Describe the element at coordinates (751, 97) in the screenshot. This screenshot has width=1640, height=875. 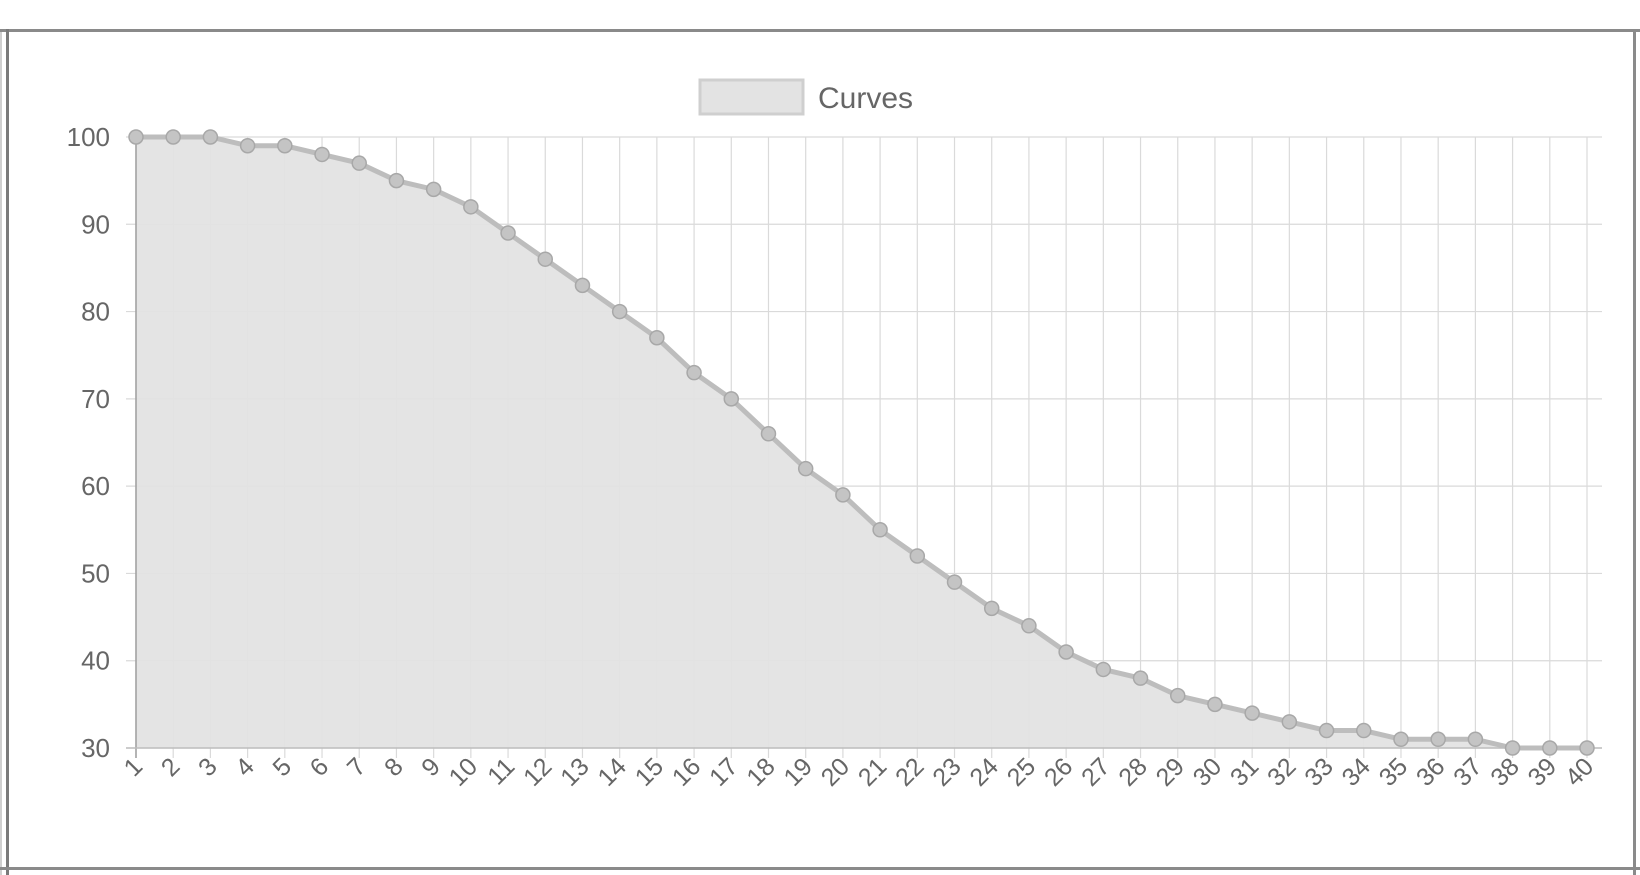
I see `legend-swatch` at that location.